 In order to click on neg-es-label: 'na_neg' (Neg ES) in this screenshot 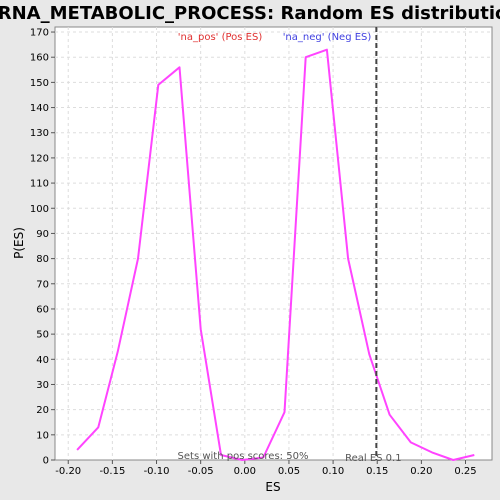, I will do `click(327, 37)`.